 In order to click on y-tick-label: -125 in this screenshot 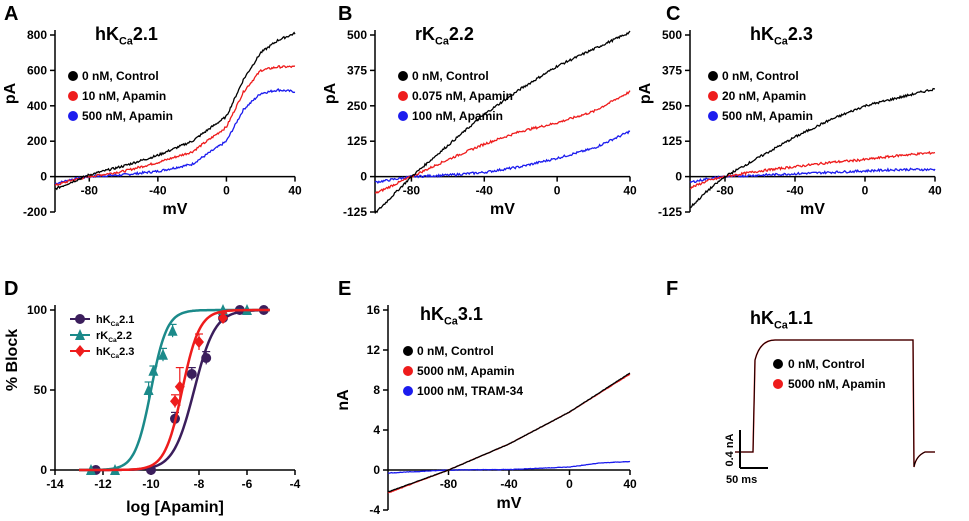, I will do `click(670, 212)`.